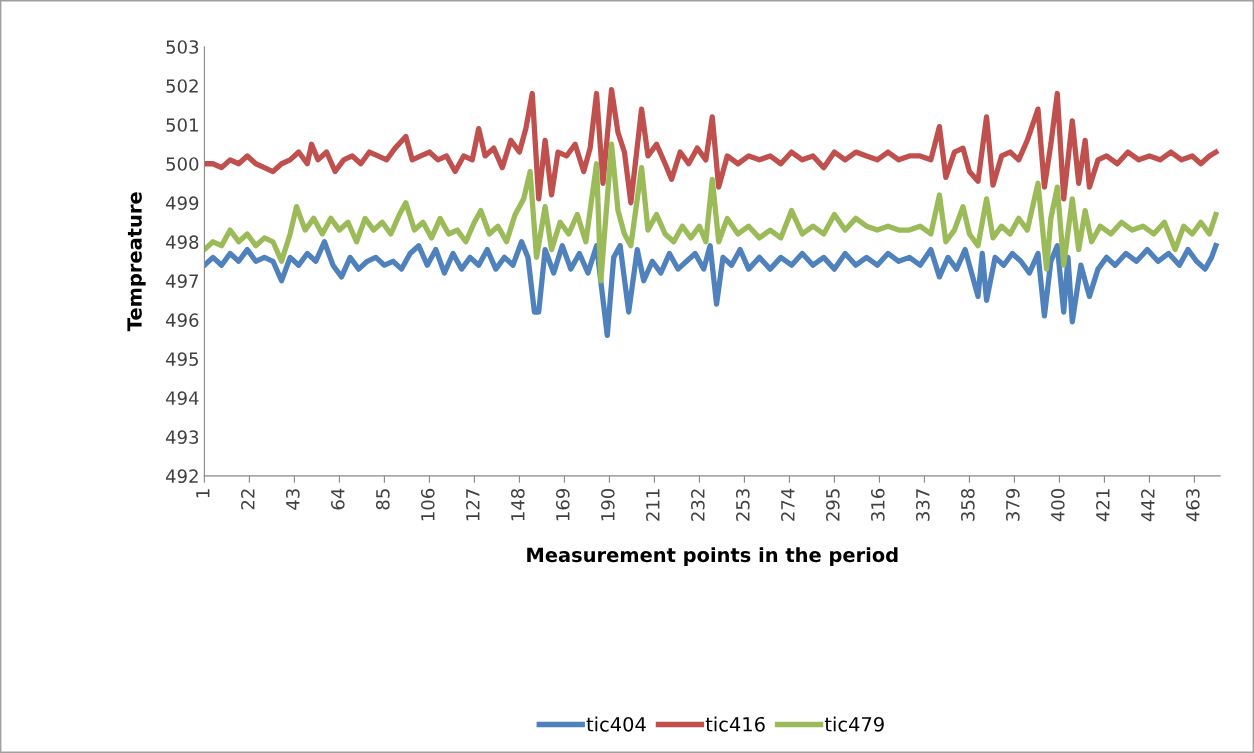 Image resolution: width=1254 pixels, height=753 pixels. Describe the element at coordinates (182, 320) in the screenshot. I see `y-tick-label: 496` at that location.